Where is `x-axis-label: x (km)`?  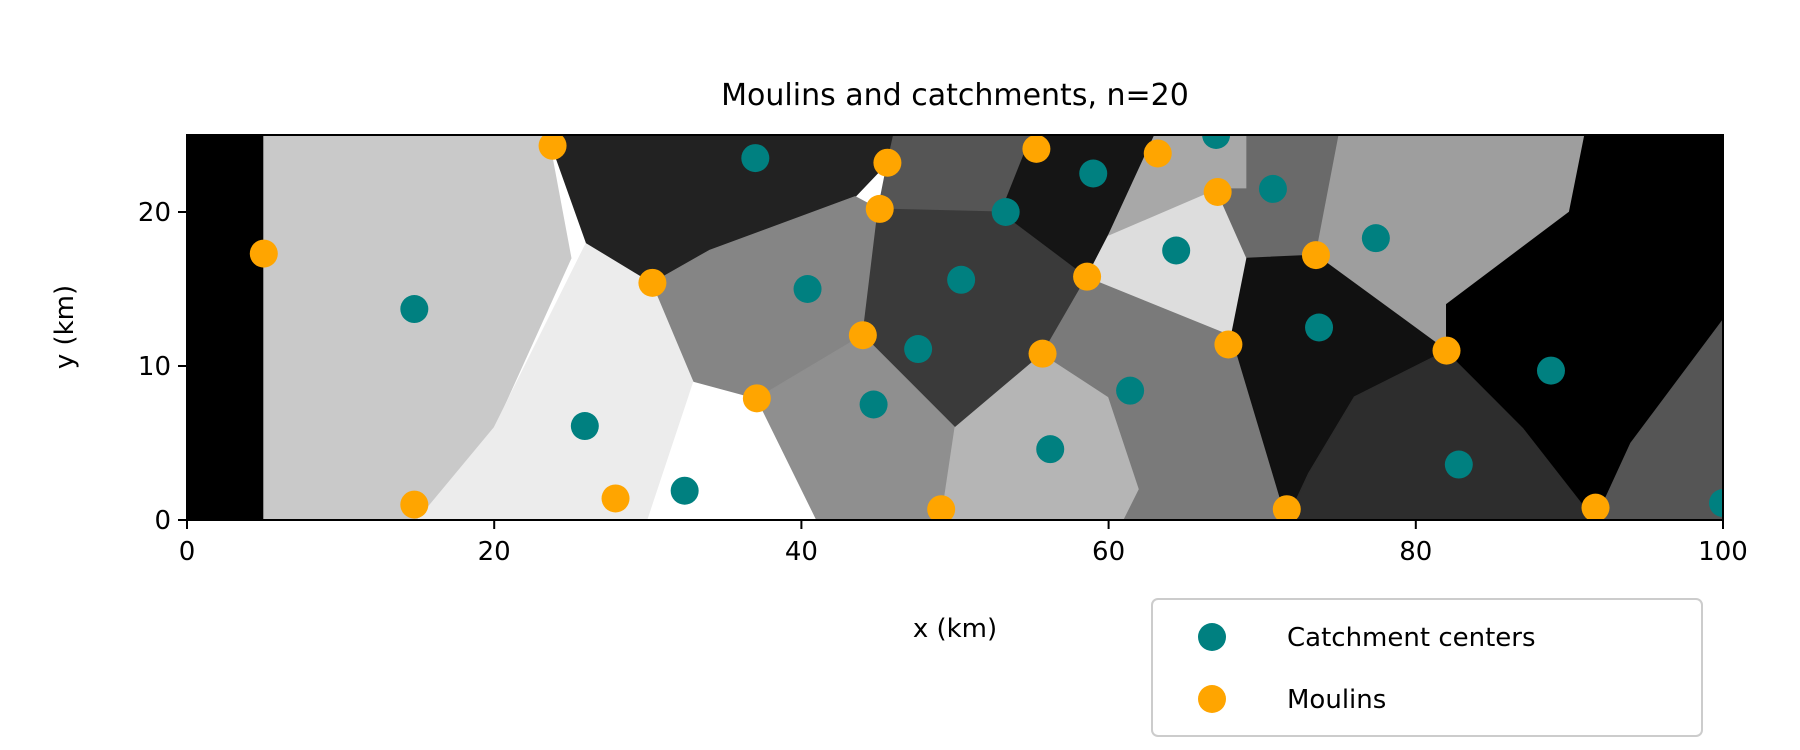
x-axis-label: x (km) is located at coordinates (955, 629).